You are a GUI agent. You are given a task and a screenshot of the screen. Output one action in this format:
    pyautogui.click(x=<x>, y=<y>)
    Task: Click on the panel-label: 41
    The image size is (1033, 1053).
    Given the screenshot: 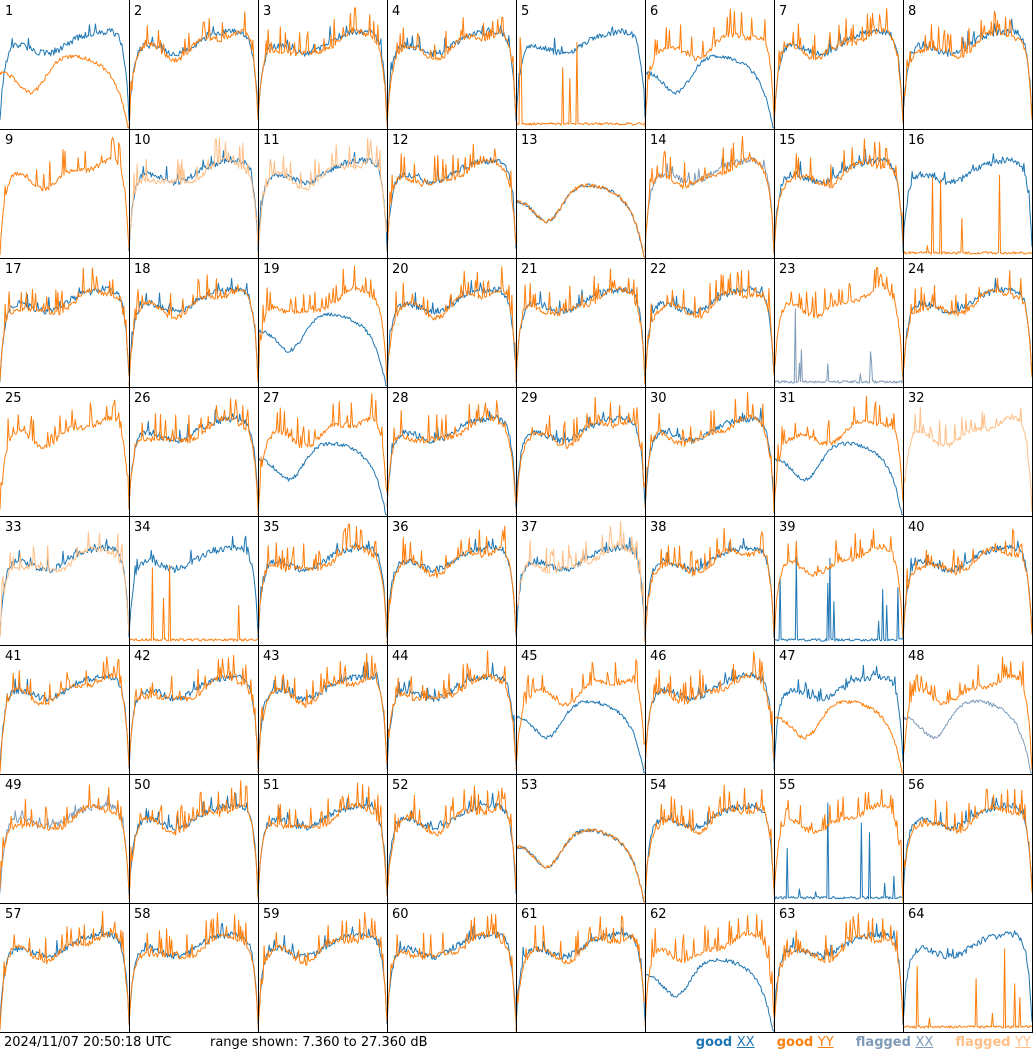 What is the action you would take?
    pyautogui.click(x=13, y=656)
    